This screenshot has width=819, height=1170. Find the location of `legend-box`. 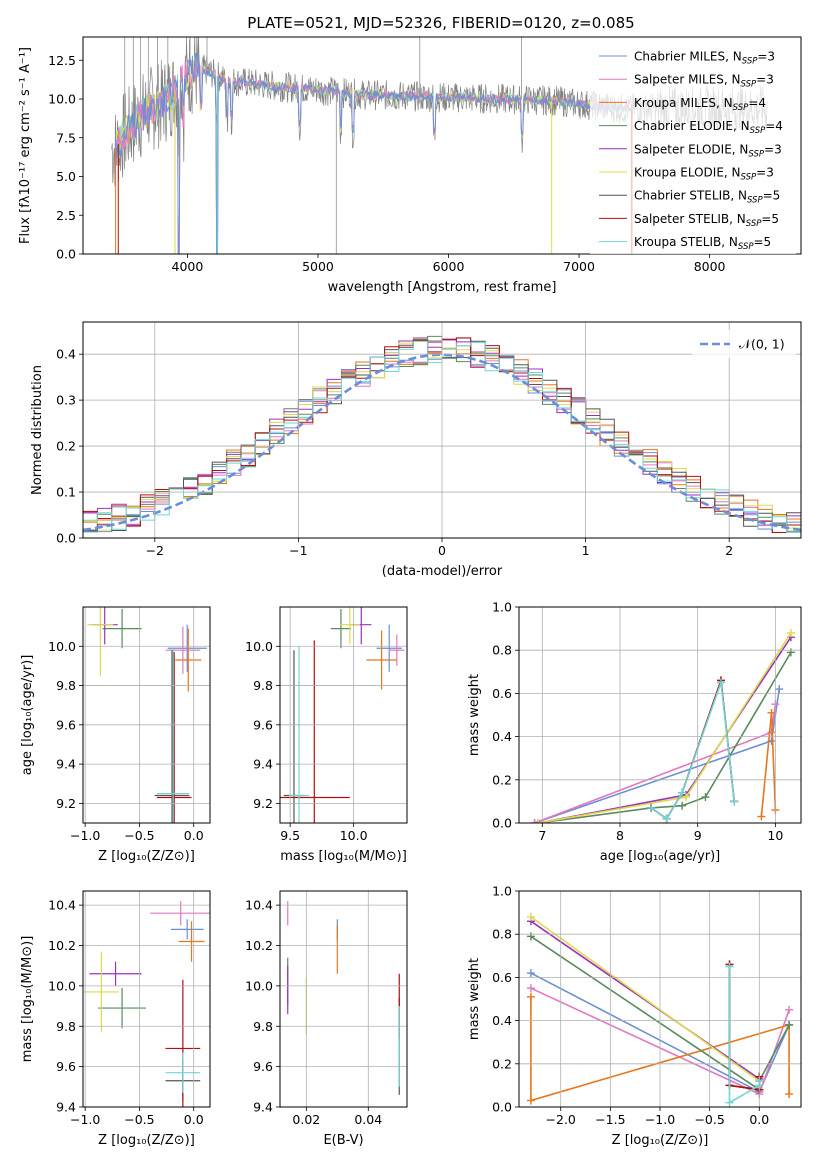

legend-box is located at coordinates (744, 344).